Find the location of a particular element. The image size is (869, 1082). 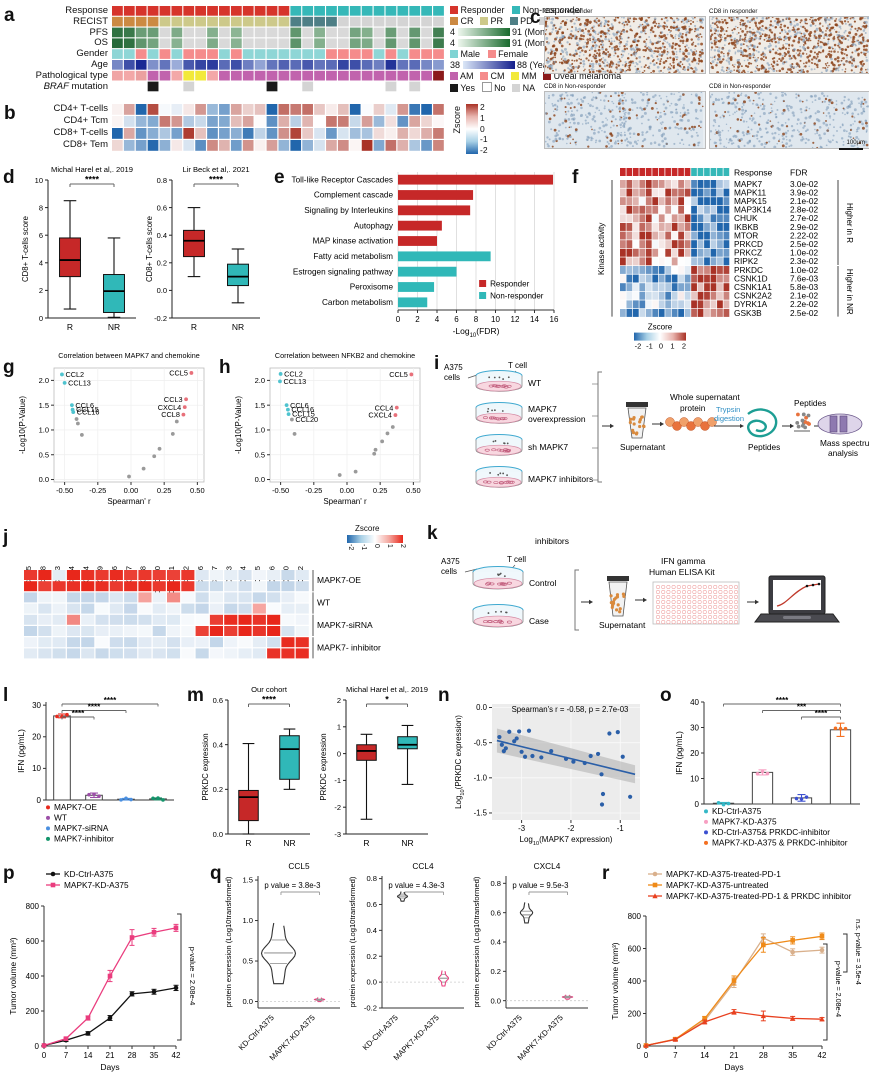

svg-text: 30 is located at coordinates (36, 705).